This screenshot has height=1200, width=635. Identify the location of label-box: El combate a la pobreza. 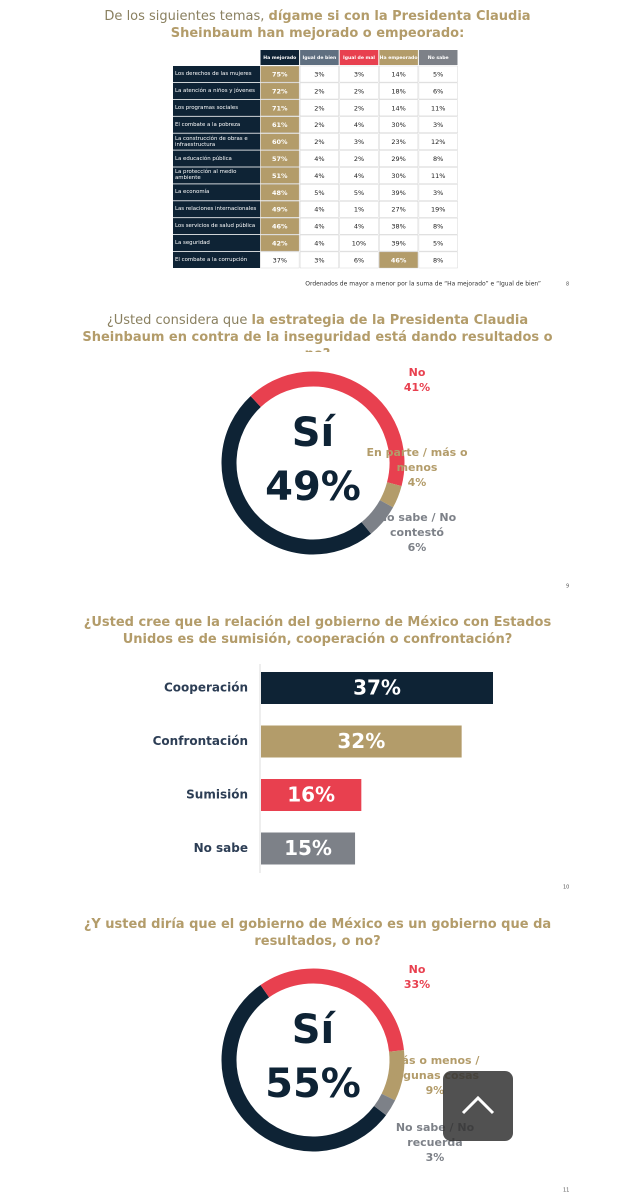
(208, 124).